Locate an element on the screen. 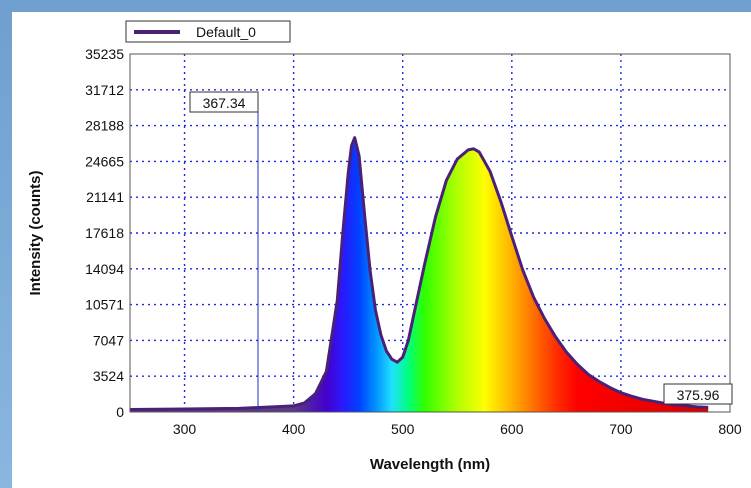 This screenshot has width=751, height=488. end-value-label: 375.96 is located at coordinates (698, 394).